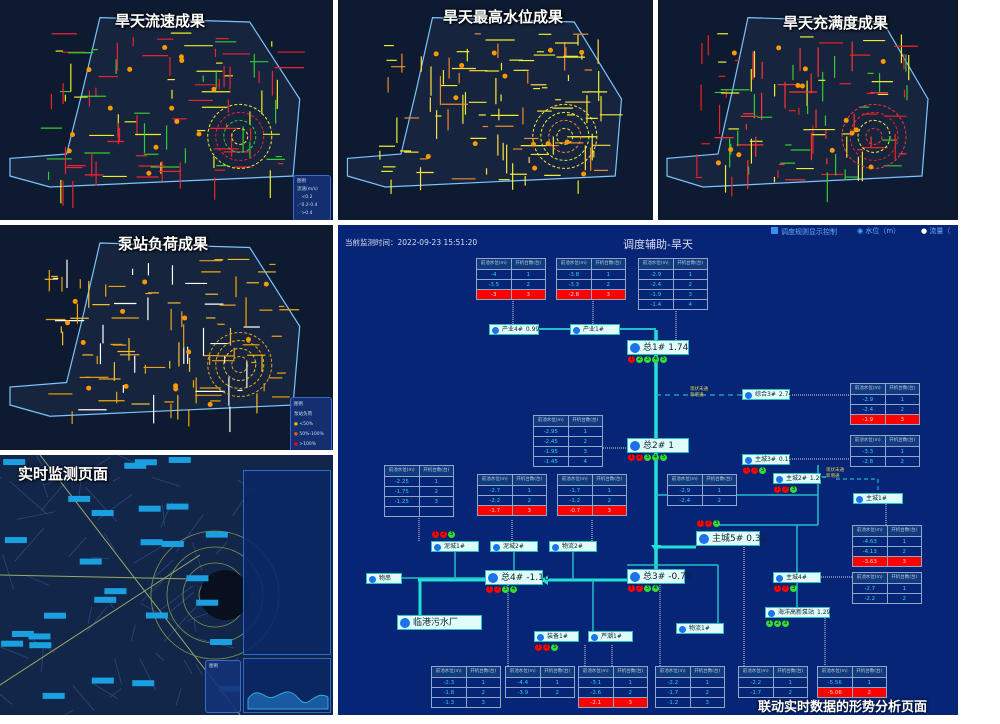 This screenshot has height=724, width=1000. Describe the element at coordinates (690, 687) in the screenshot. I see `pump-rule-table: 前池水位(m) 开机台数(台) -2.2 1 -1.7 2 -1.2 3` at that location.